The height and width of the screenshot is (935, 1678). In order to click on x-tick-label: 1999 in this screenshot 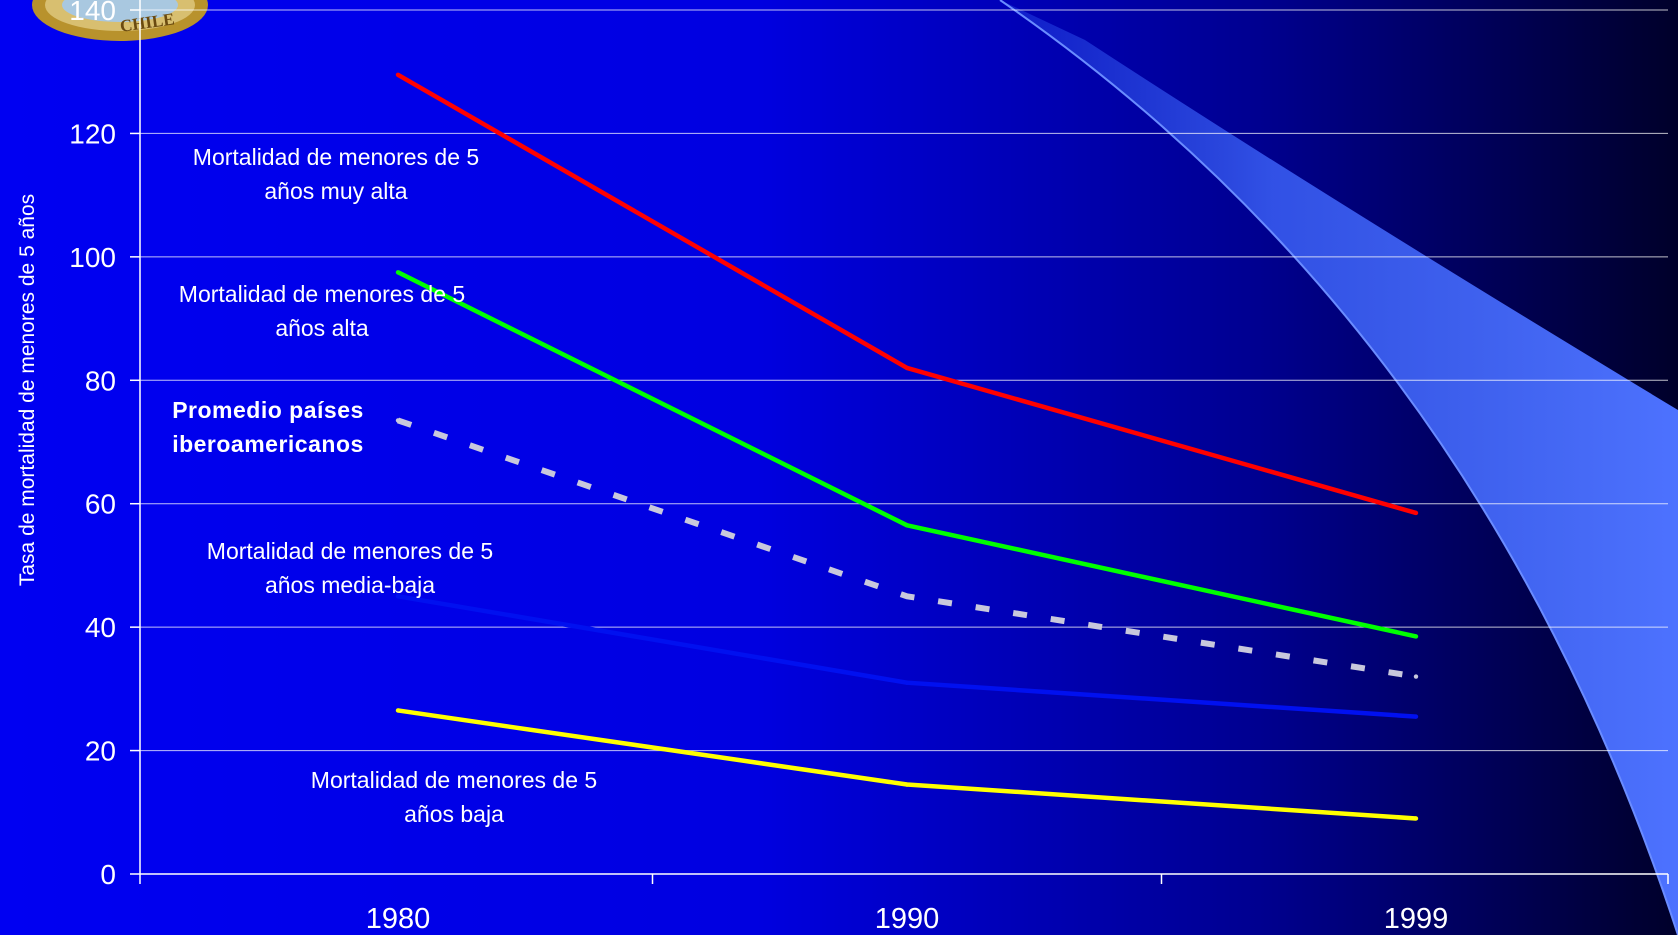, I will do `click(1416, 919)`.